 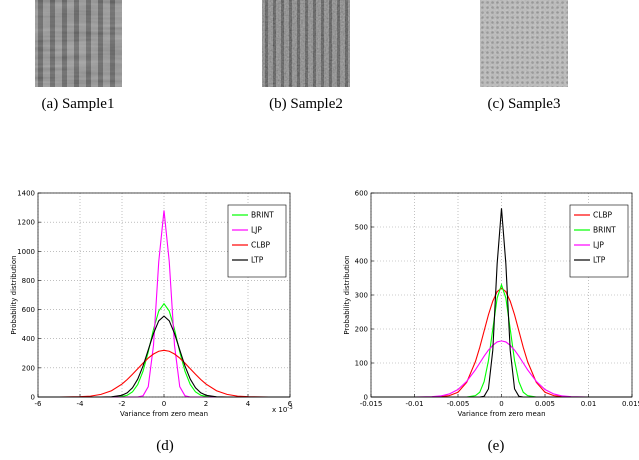 I want to click on x-tick-label: 6, so click(x=290, y=404).